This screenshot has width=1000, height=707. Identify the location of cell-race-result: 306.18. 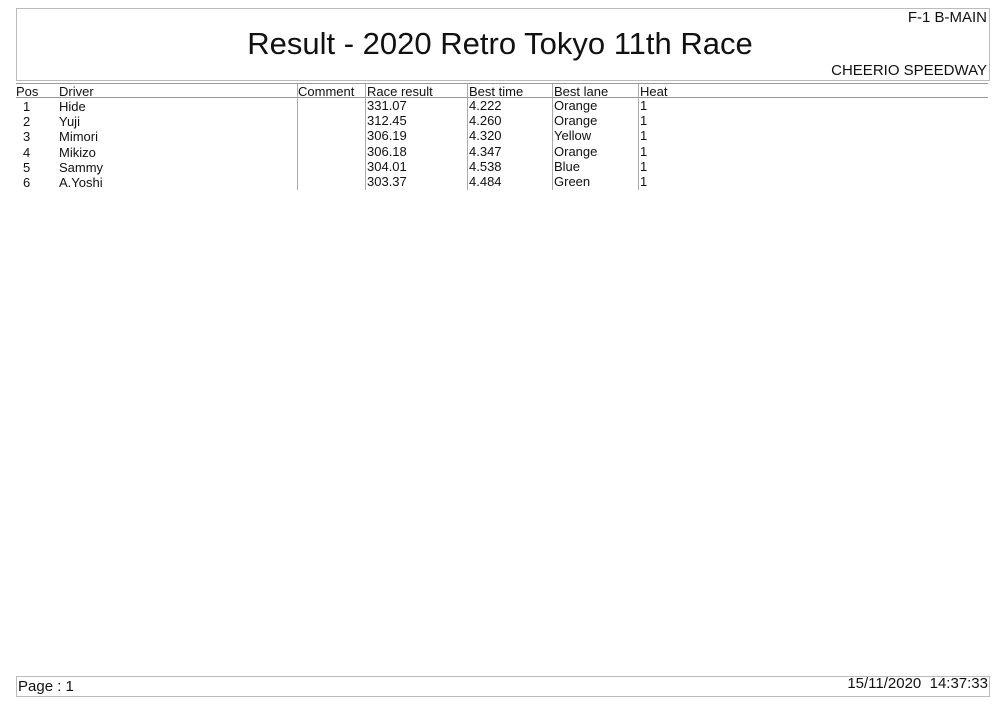
(387, 151).